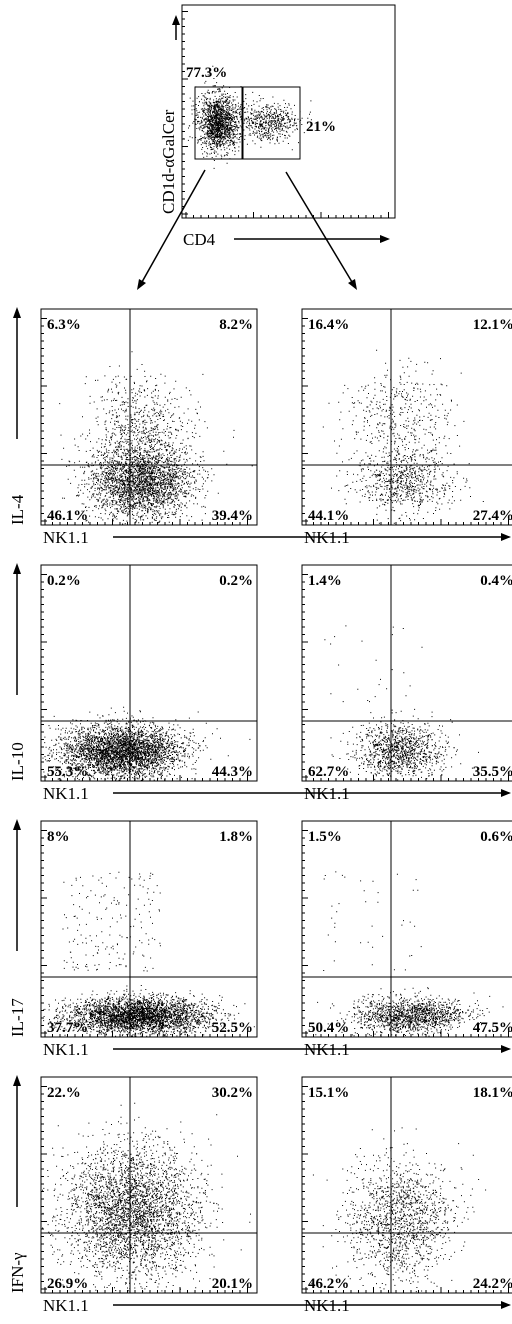 The height and width of the screenshot is (1324, 512). What do you see at coordinates (199, 239) in the screenshot?
I see `gating-x-axis-label: CD4` at bounding box center [199, 239].